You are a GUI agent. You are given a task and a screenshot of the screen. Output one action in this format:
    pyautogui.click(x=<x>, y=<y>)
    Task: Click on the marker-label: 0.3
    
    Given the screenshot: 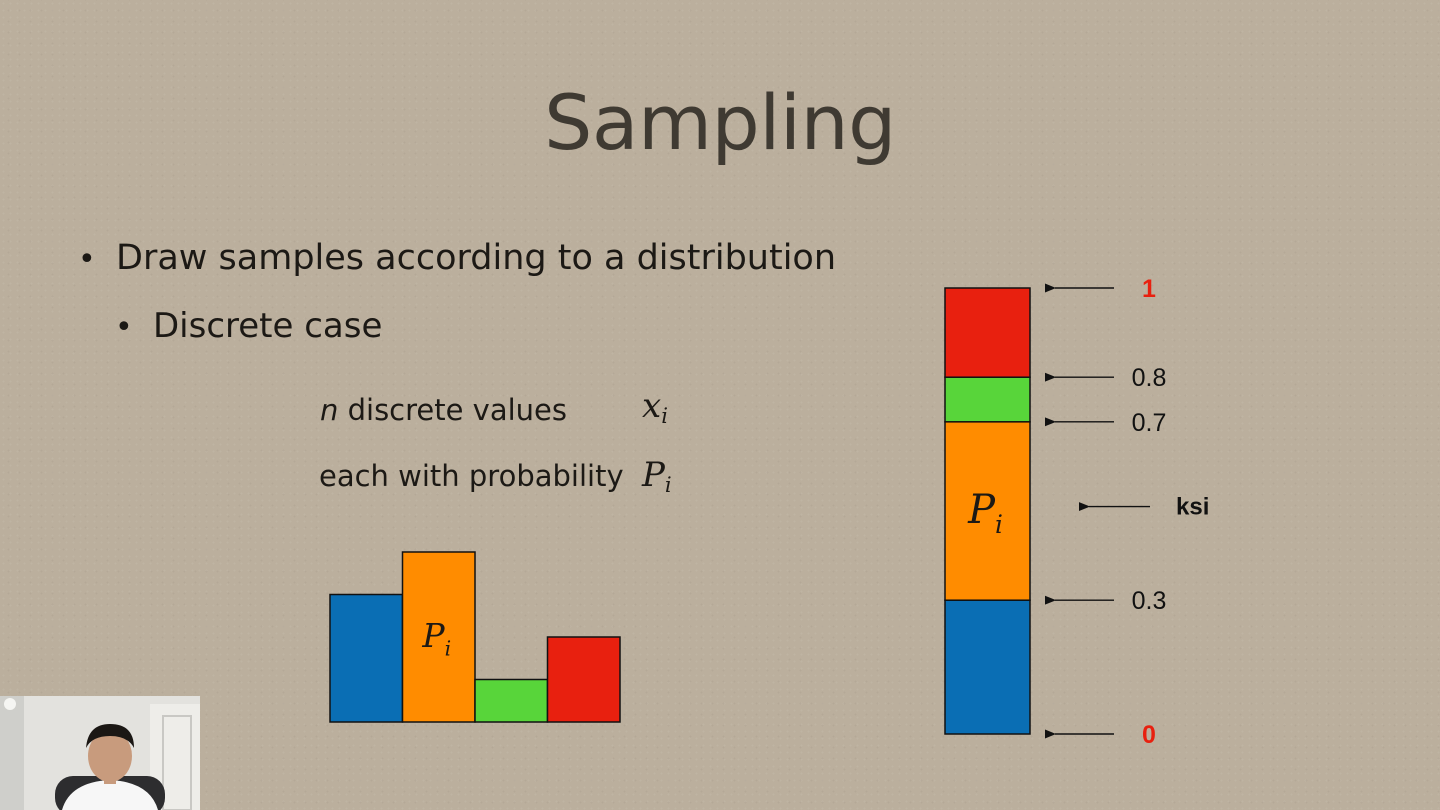 What is the action you would take?
    pyautogui.click(x=1149, y=601)
    